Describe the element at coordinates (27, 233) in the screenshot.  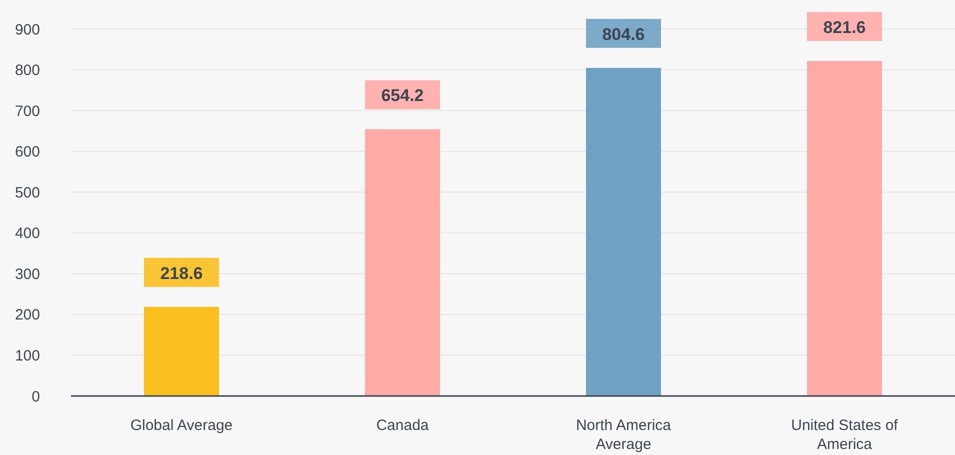
I see `y-tick-label: 400` at that location.